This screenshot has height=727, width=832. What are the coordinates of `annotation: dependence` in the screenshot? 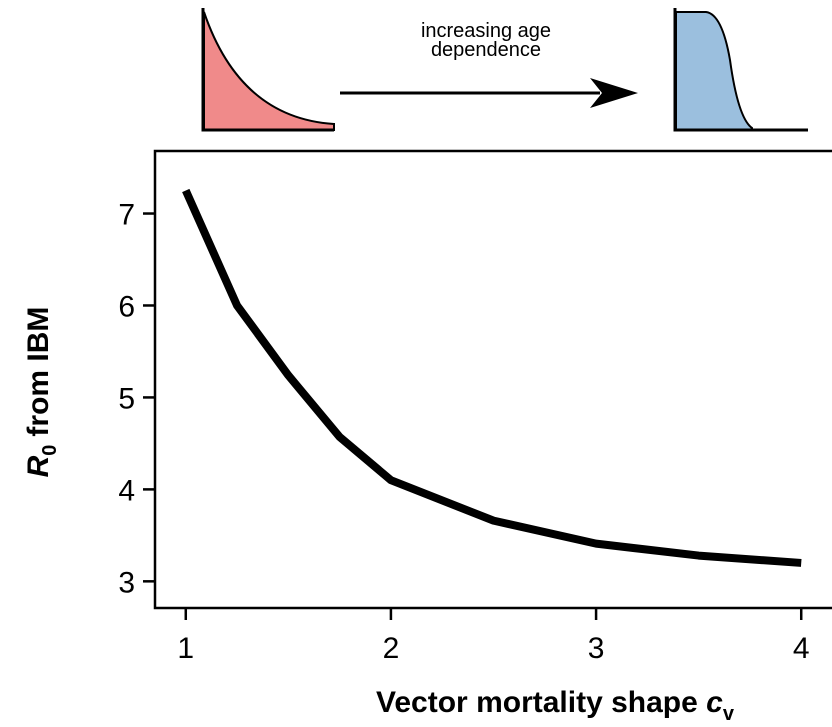 It's located at (486, 50).